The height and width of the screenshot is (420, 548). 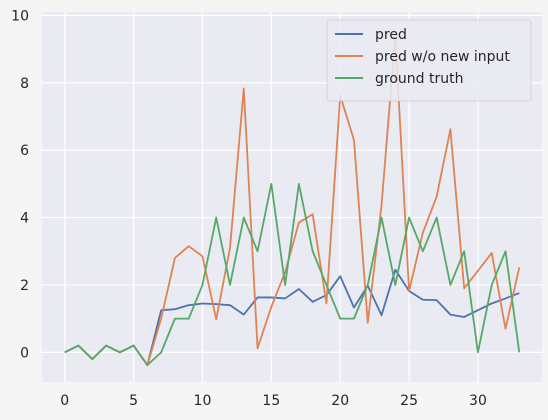 I want to click on legend: pred pred w/o new input ground truth, so click(x=429, y=60).